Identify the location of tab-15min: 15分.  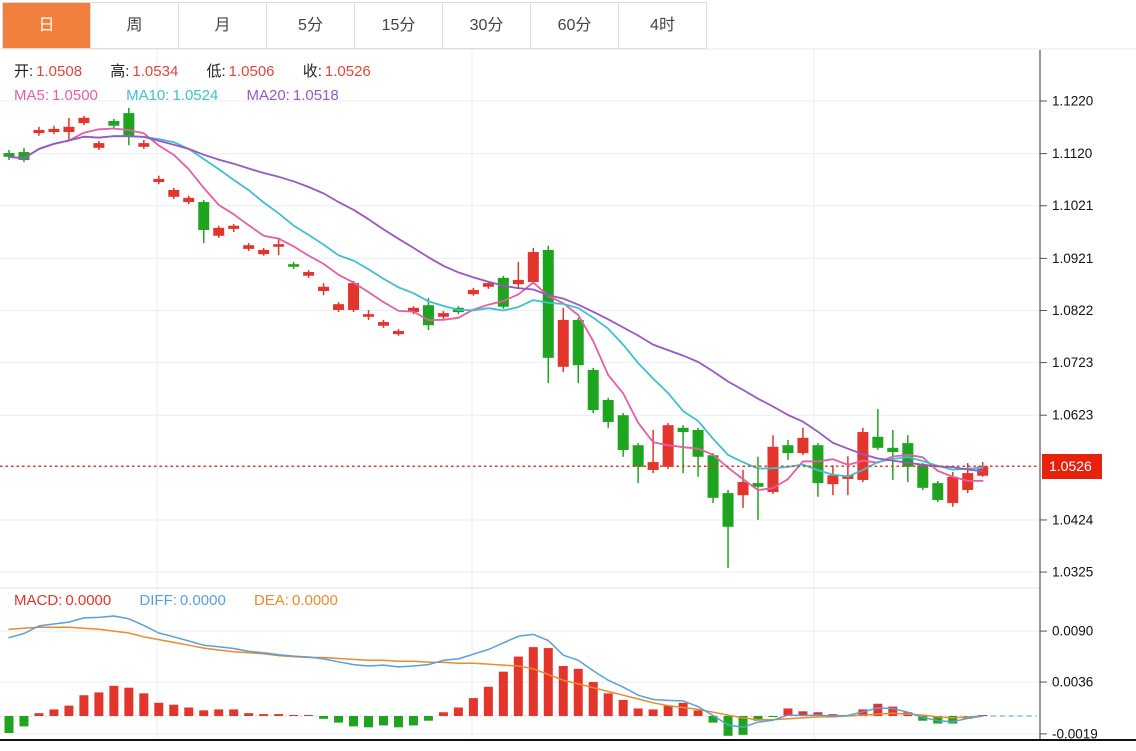
(399, 25).